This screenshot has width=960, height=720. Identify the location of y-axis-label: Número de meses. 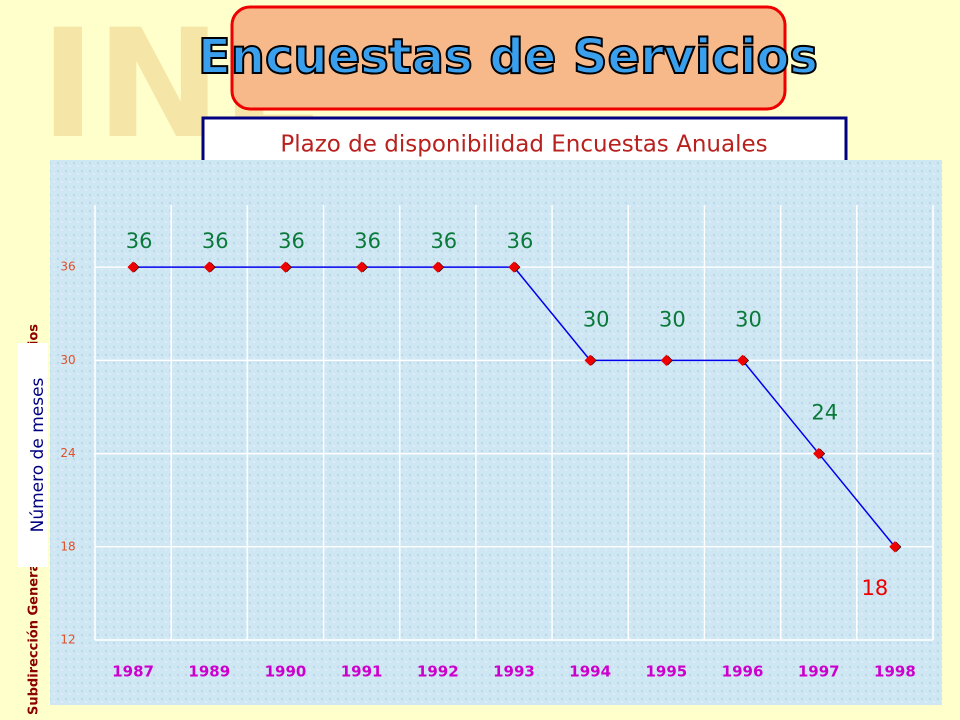
(38, 454).